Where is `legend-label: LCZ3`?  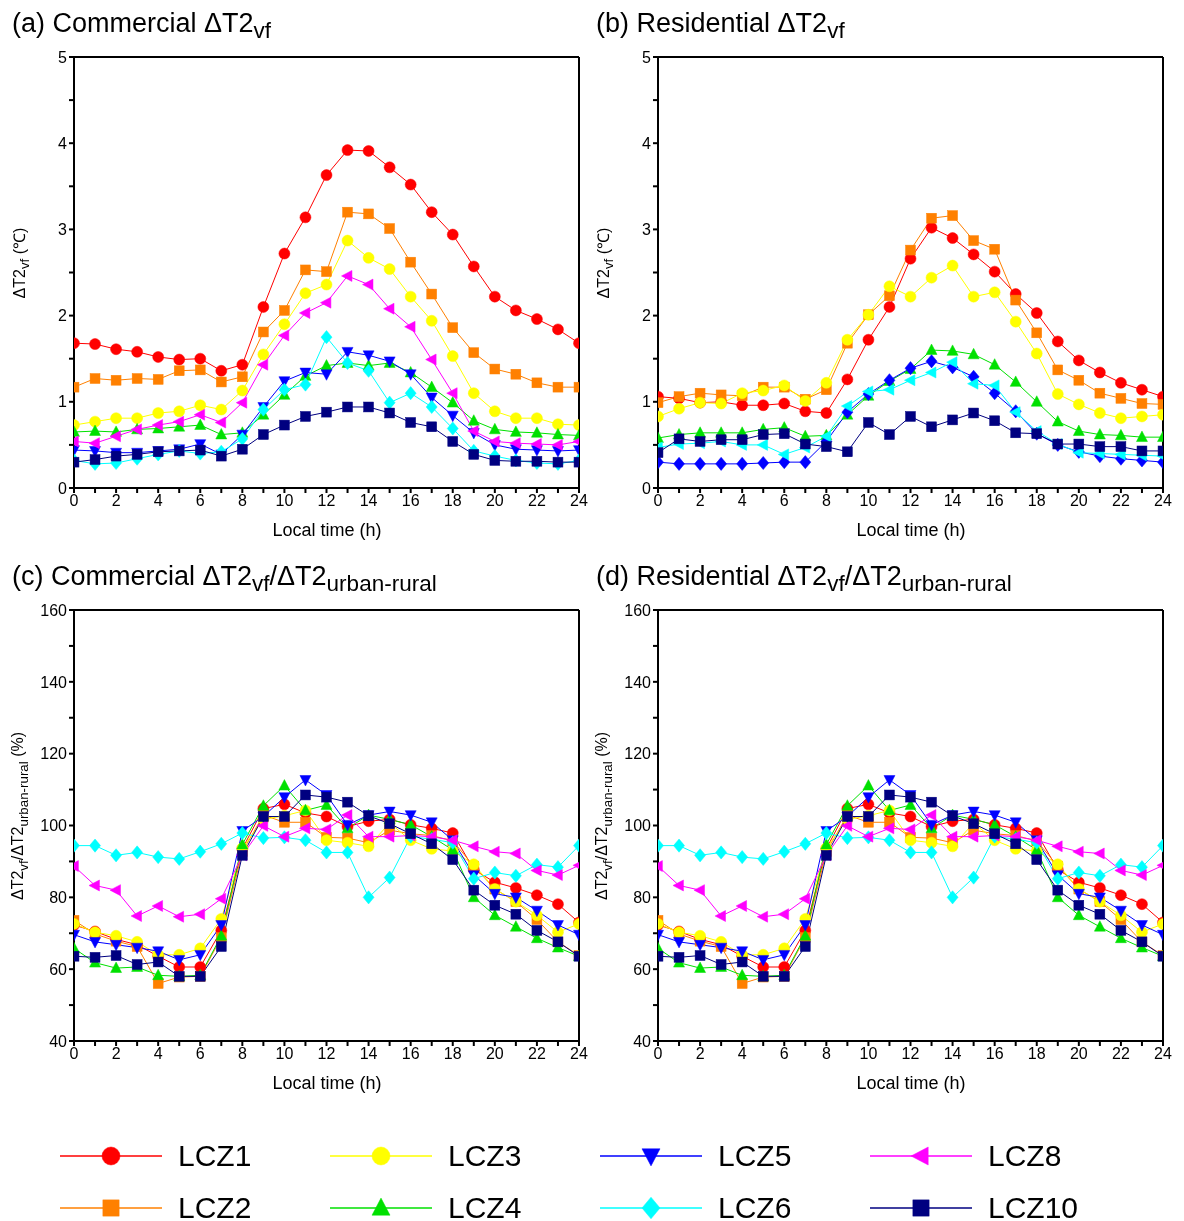 legend-label: LCZ3 is located at coordinates (485, 1156).